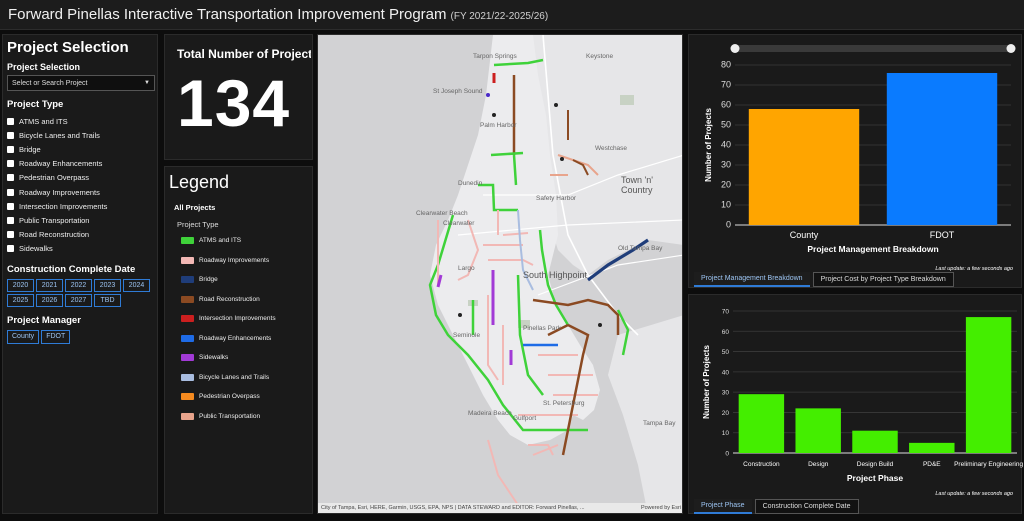 The height and width of the screenshot is (521, 1024). I want to click on project-line-bridge, so click(618, 260).